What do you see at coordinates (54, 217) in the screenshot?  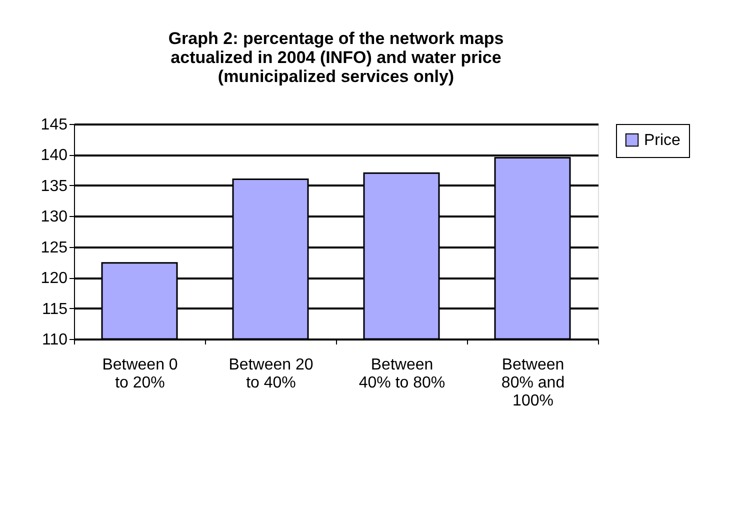 I see `y-tick-label: 130` at bounding box center [54, 217].